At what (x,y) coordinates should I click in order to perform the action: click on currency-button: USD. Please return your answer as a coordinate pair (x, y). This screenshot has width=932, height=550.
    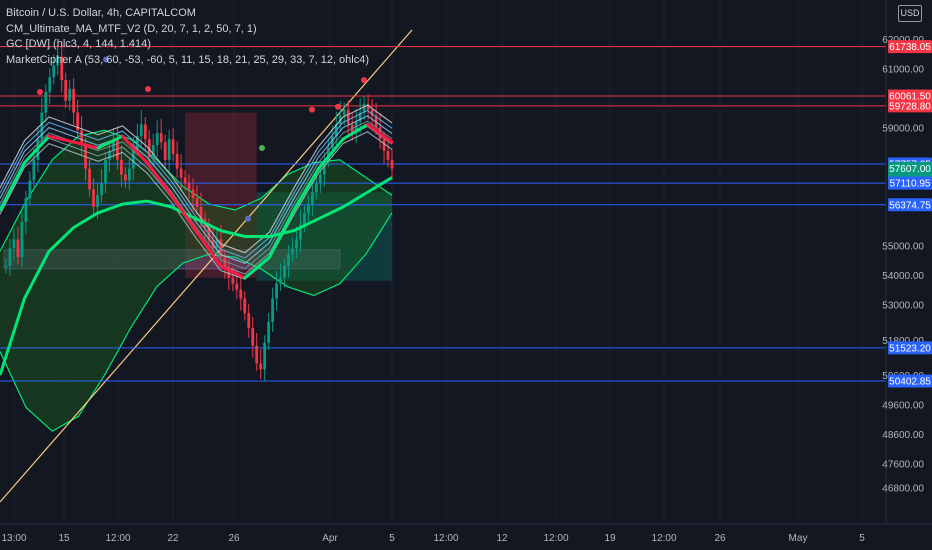
    Looking at the image, I should click on (910, 13).